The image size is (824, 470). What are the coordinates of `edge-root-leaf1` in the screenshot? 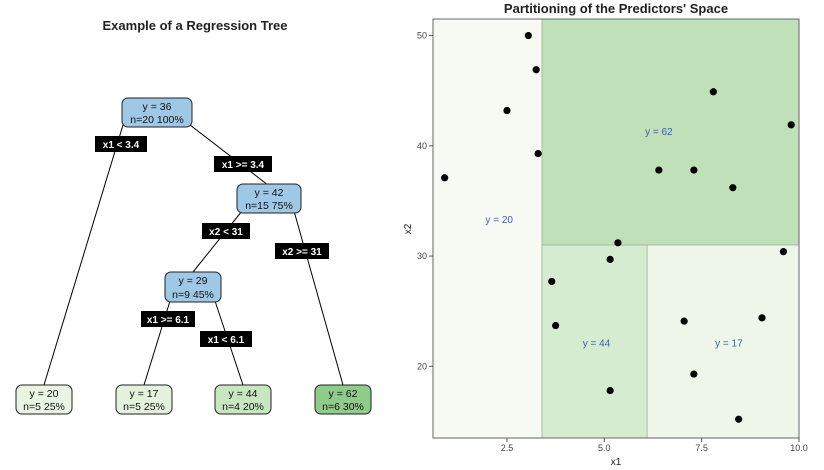 It's located at (83, 255).